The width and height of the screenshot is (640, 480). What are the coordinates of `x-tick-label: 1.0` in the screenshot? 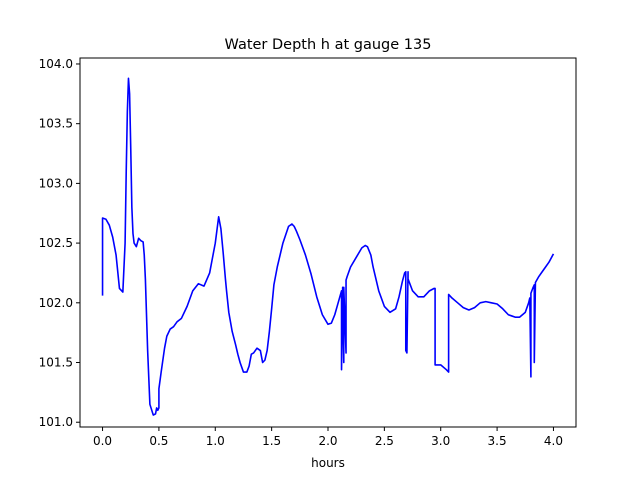 It's located at (215, 441).